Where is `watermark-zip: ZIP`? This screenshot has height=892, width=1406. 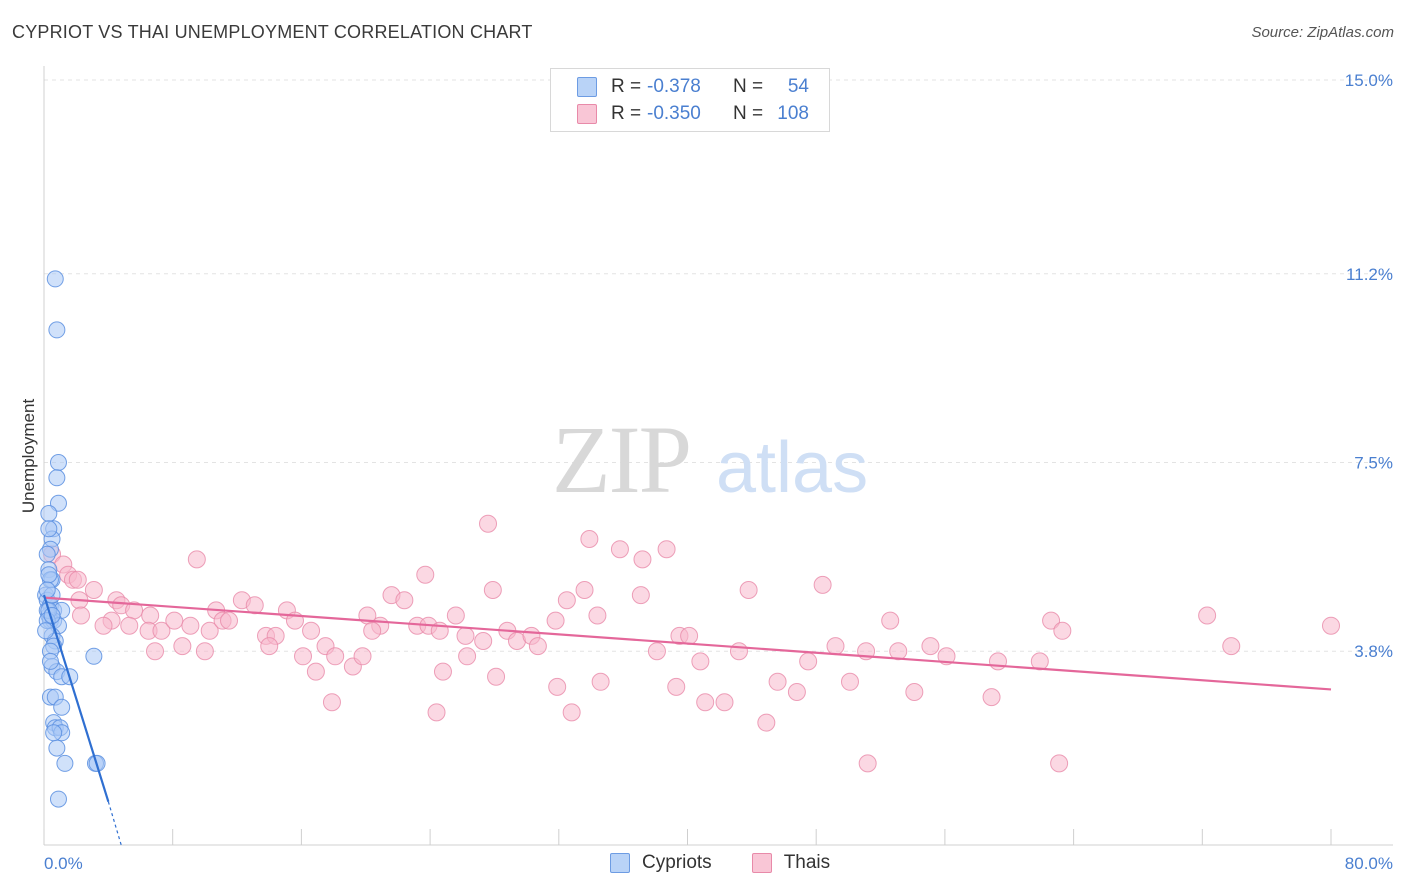 watermark-zip: ZIP is located at coordinates (621, 459).